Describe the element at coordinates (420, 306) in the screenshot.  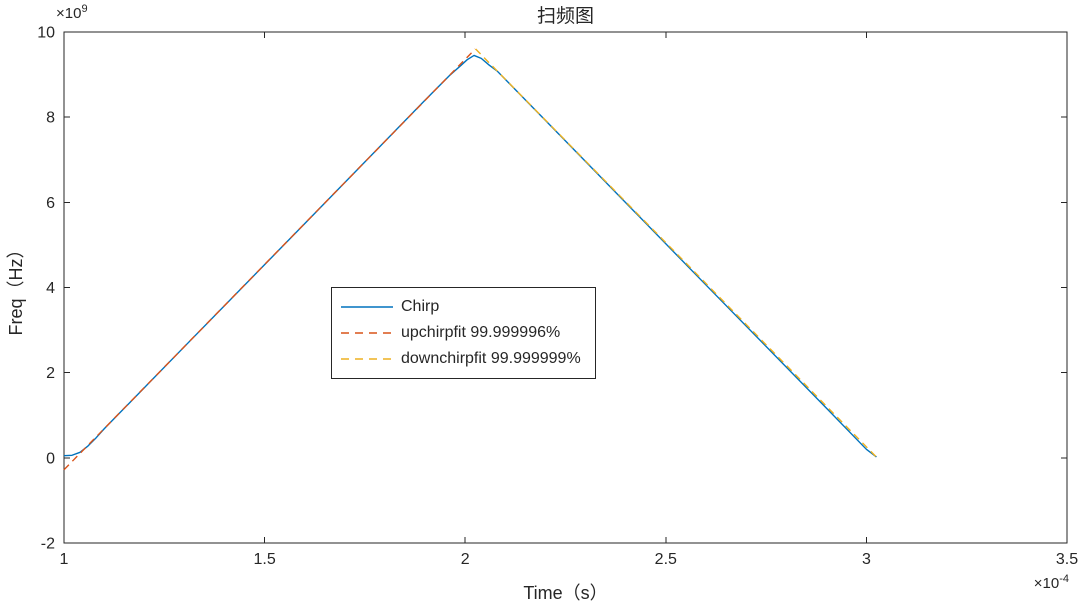
I see `legend-item-label: Chirp` at that location.